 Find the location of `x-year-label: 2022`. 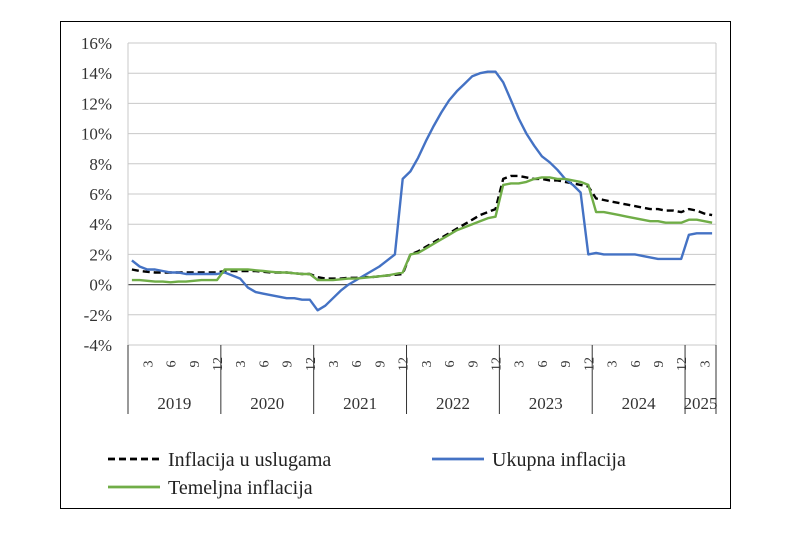

x-year-label: 2022 is located at coordinates (453, 403).